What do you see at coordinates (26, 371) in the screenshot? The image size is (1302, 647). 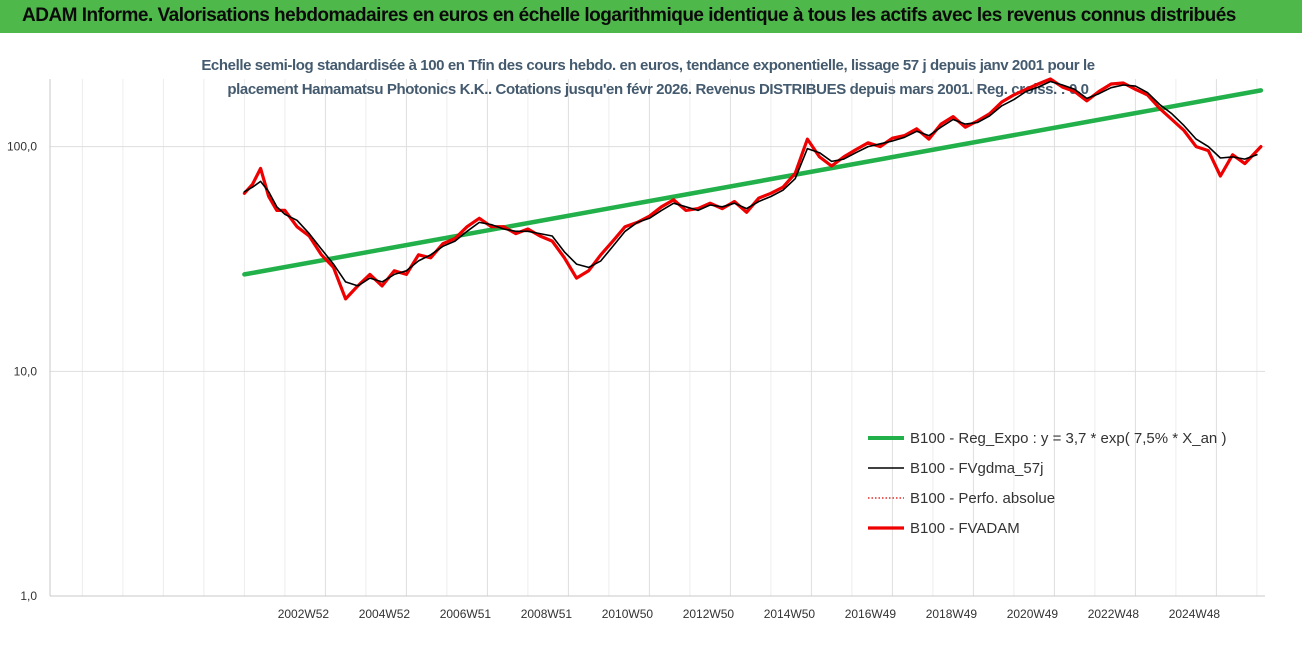 I see `y-tick-label: 10,0` at bounding box center [26, 371].